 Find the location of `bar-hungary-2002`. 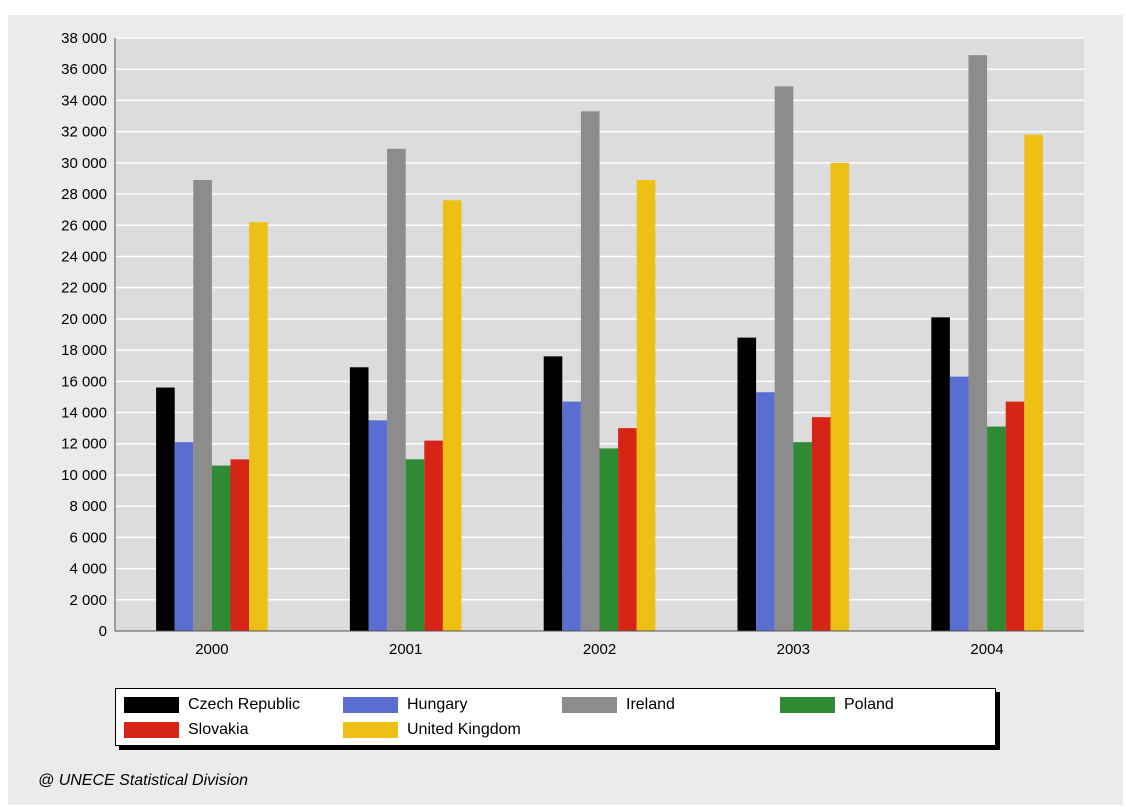

bar-hungary-2002 is located at coordinates (571, 516).